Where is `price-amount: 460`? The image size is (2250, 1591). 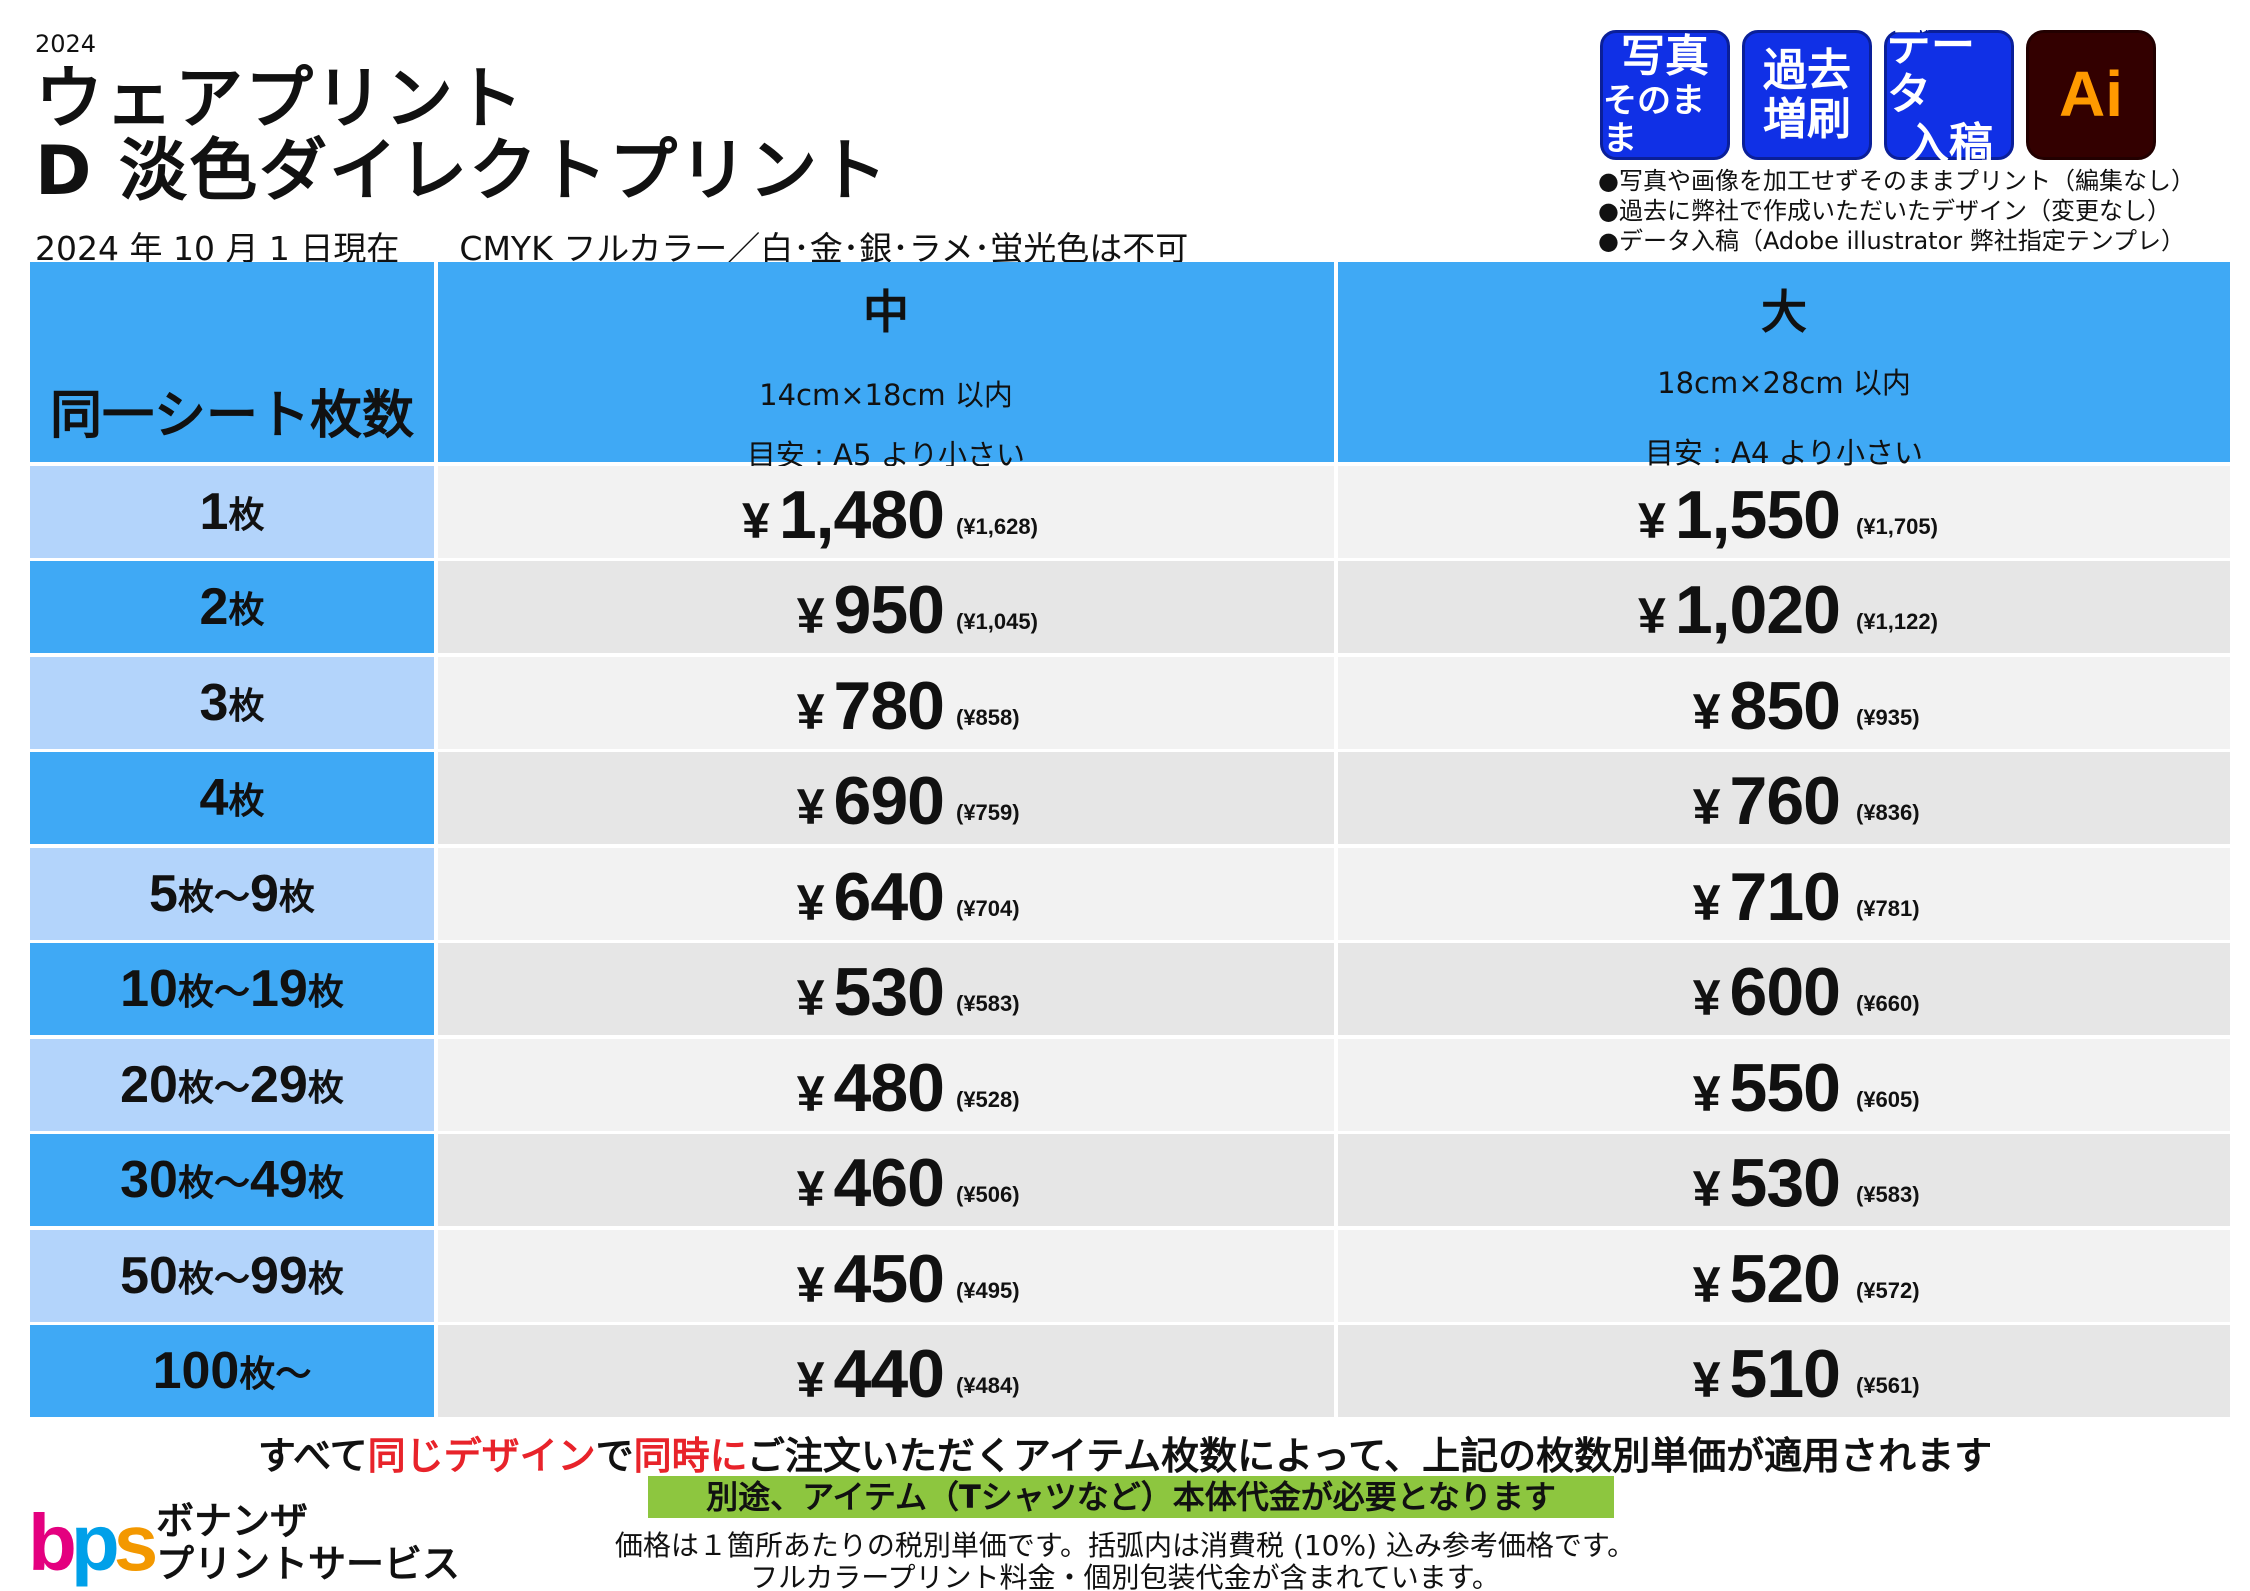
price-amount: 460 is located at coordinates (889, 1183).